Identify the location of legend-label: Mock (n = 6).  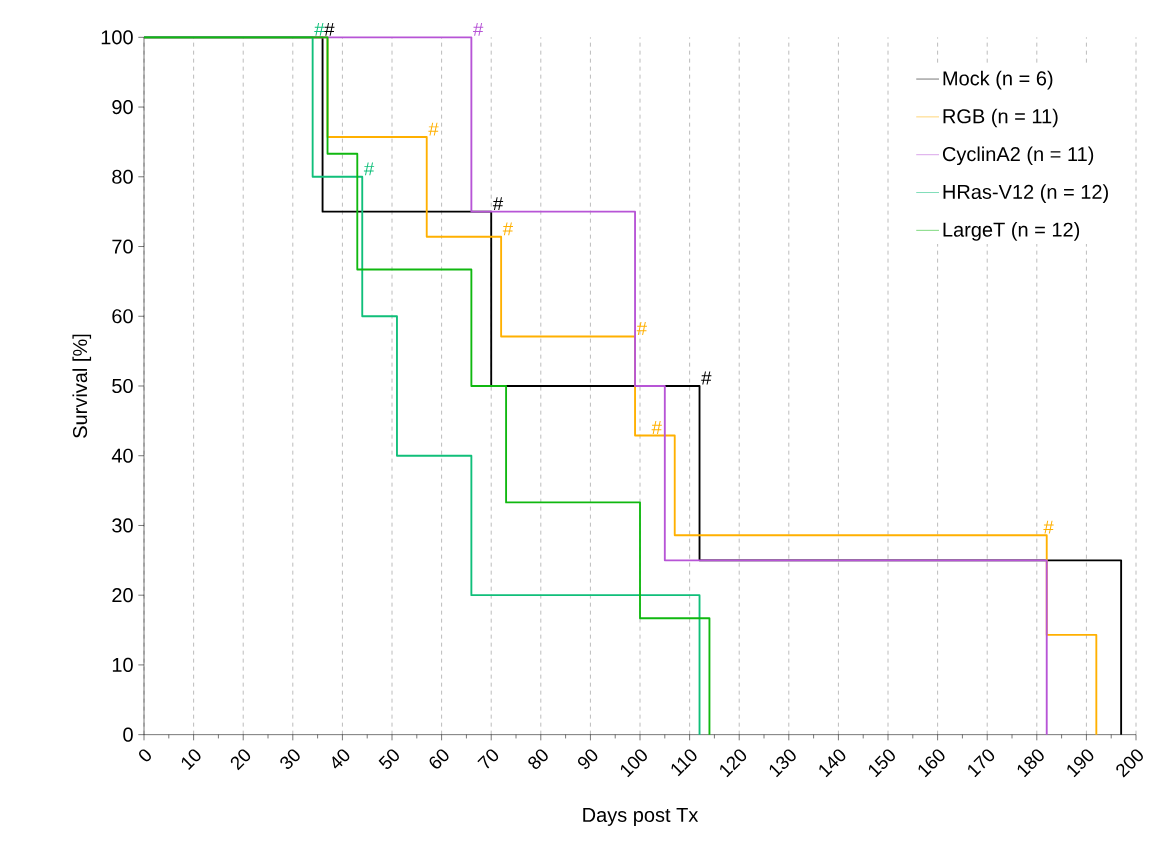
(998, 80).